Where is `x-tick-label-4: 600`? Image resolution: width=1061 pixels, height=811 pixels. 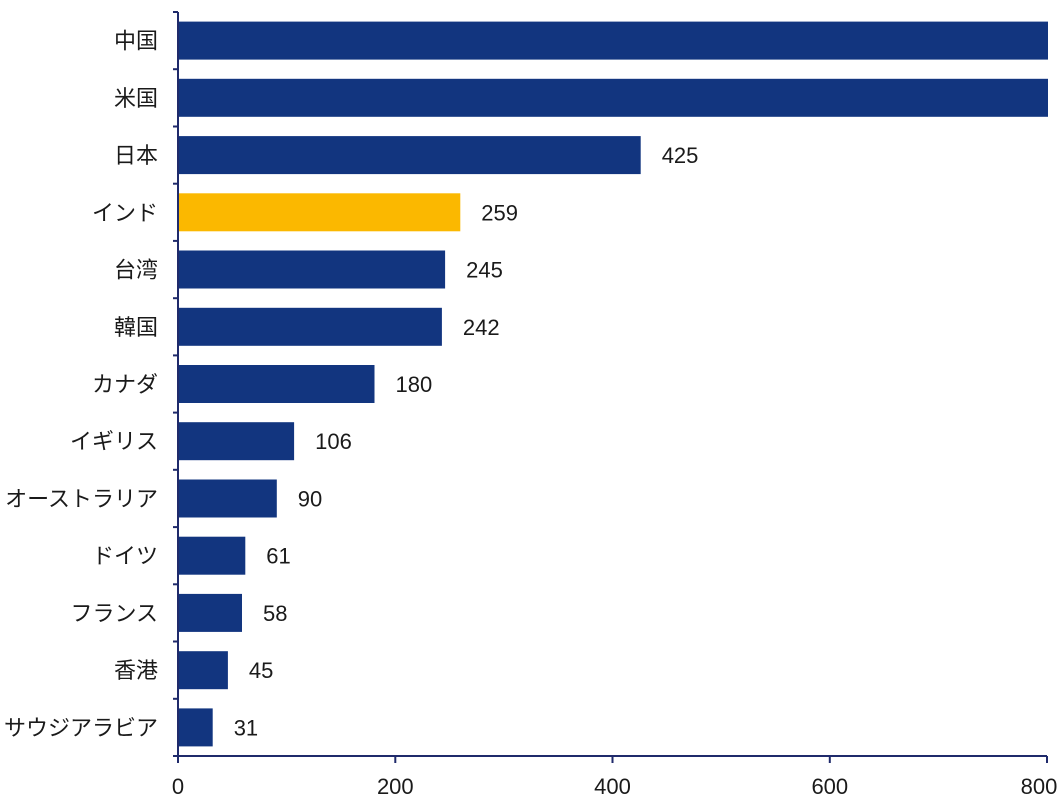
x-tick-label-4: 600 is located at coordinates (829, 786).